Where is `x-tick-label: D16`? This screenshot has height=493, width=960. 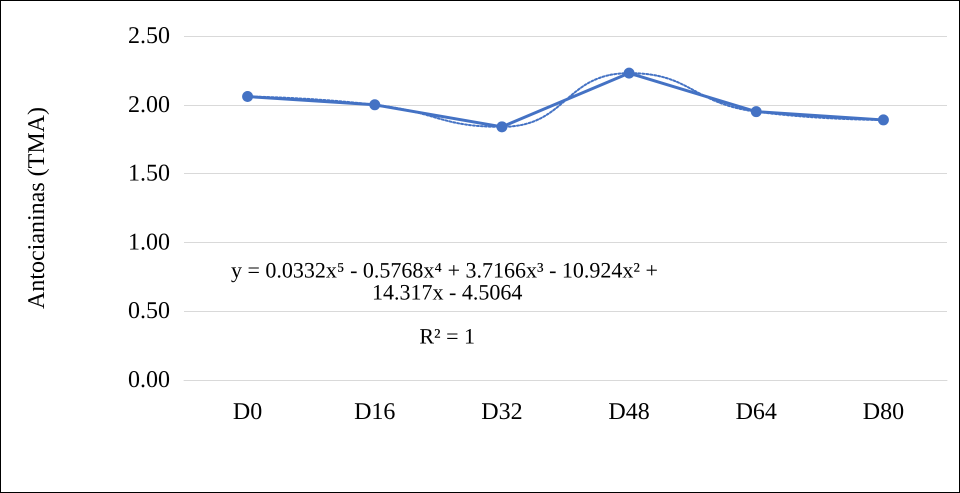
x-tick-label: D16 is located at coordinates (375, 412).